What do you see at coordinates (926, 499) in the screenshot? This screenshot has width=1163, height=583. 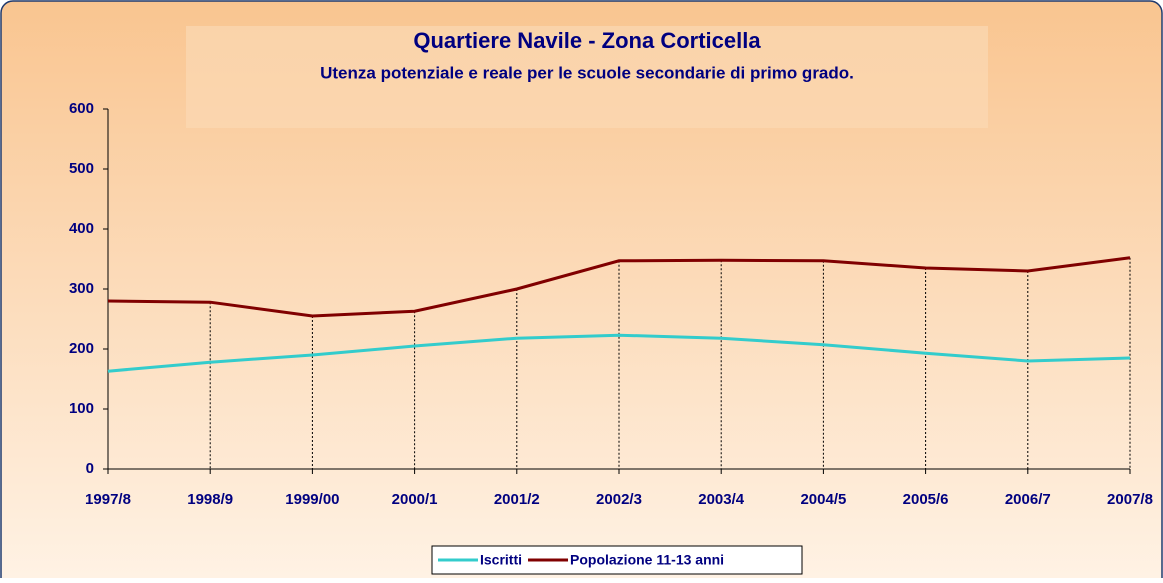 I see `x-tick-label: 2005/6` at bounding box center [926, 499].